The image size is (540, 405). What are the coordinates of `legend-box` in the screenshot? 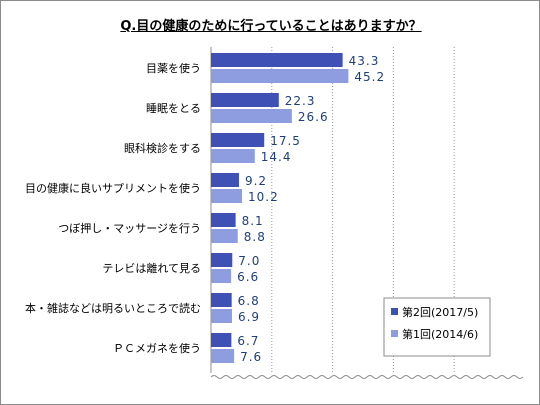 It's located at (437, 327).